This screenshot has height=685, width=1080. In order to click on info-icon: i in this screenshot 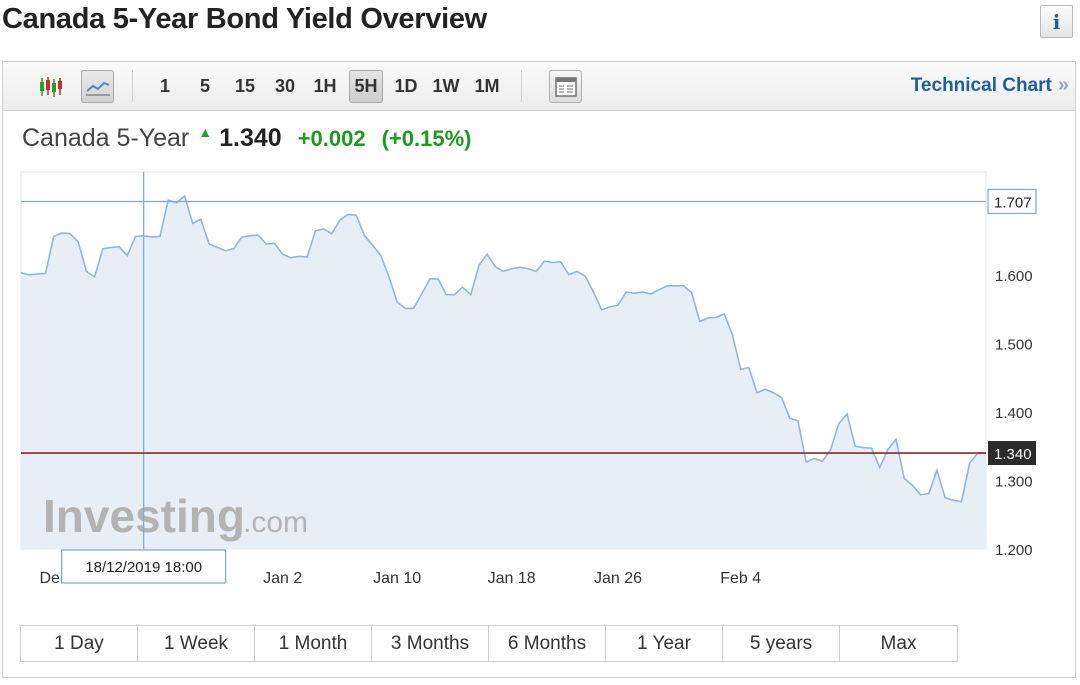, I will do `click(1056, 21)`.